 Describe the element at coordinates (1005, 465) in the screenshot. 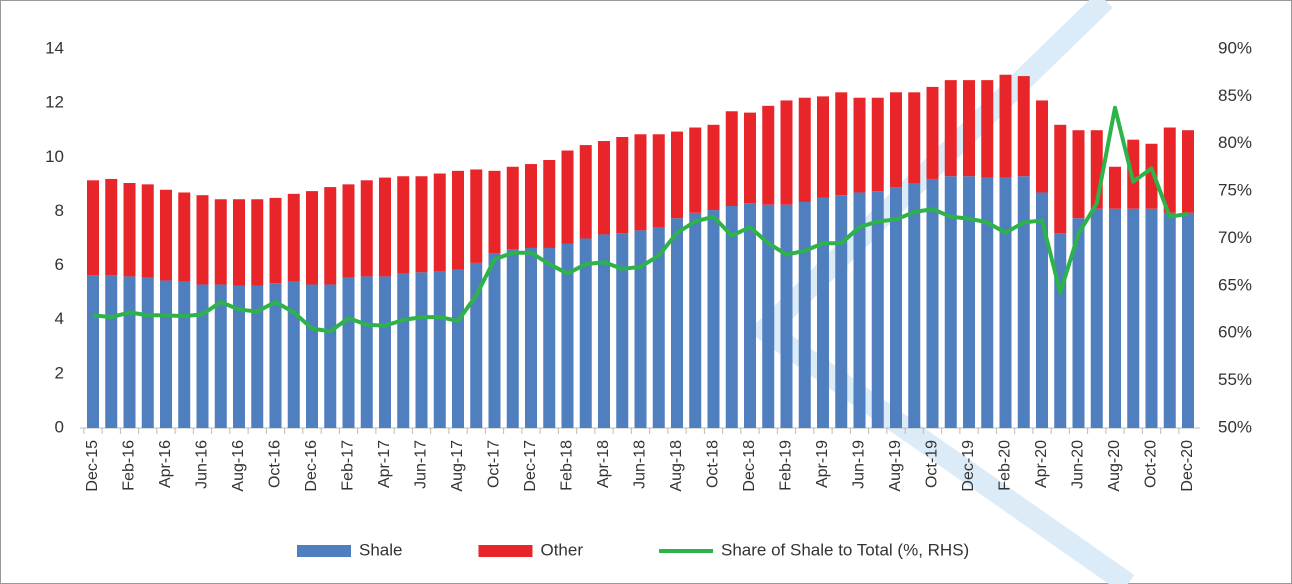

I see `x-tick-label: Feb-20` at that location.